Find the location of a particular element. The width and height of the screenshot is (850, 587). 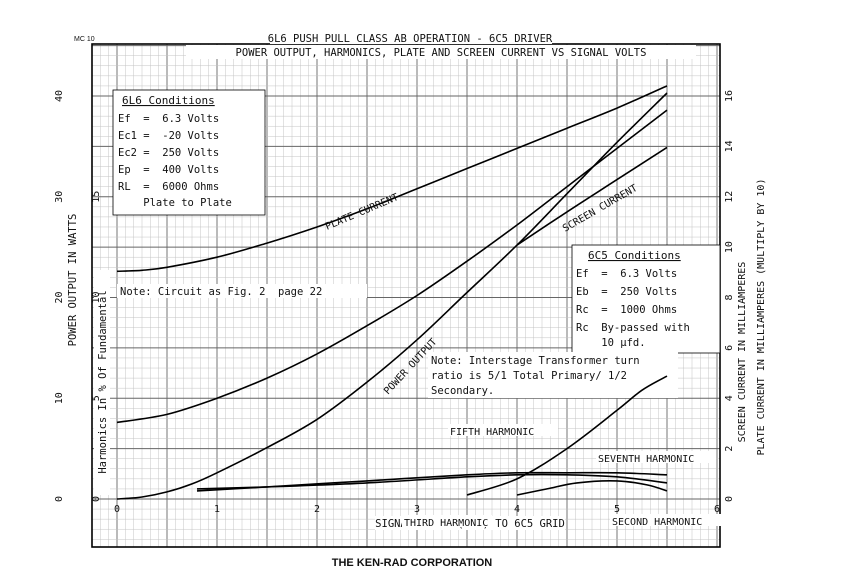

conditions-6c5-heading: 6C5 Conditions is located at coordinates (634, 255).